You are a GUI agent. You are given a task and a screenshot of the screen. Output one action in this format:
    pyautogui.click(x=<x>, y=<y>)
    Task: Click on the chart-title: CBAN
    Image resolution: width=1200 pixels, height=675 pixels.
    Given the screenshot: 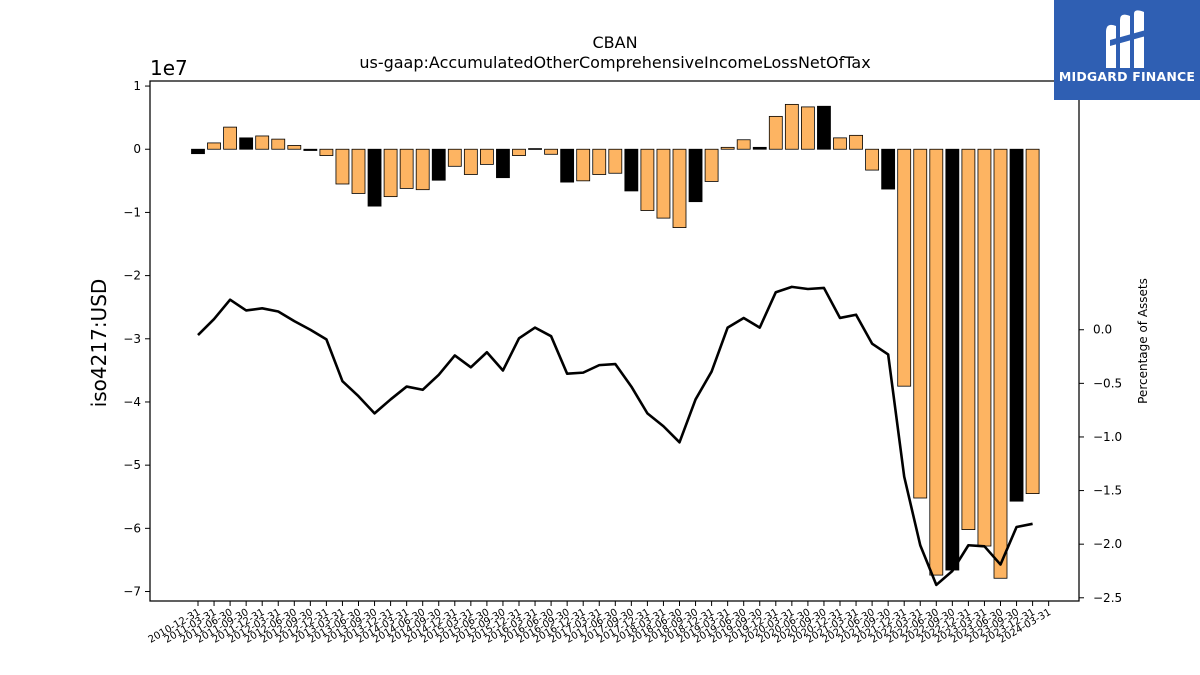 What is the action you would take?
    pyautogui.click(x=614, y=42)
    